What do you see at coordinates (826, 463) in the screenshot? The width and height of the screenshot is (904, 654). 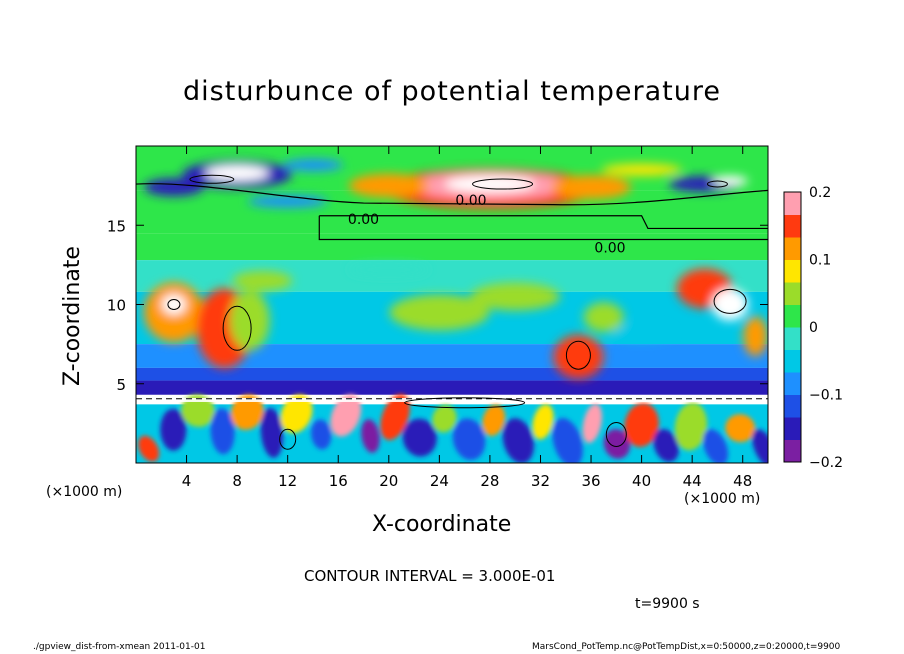 I see `colorbar-tick-label: −0.2` at bounding box center [826, 463].